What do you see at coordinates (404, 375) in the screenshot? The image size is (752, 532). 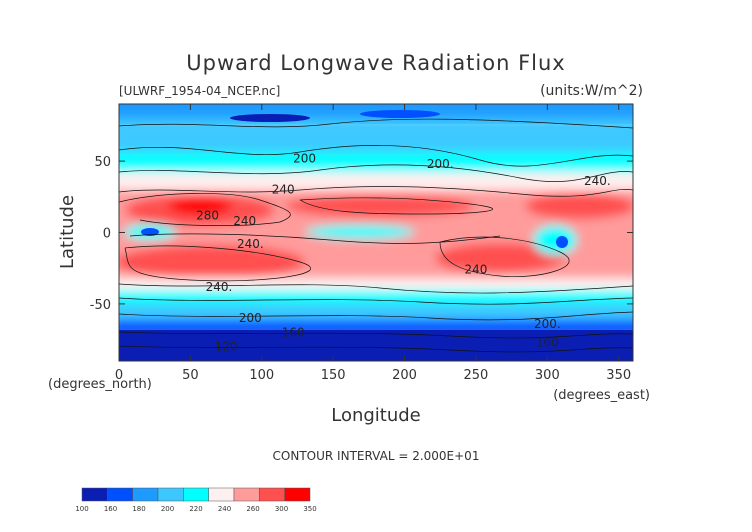 I see `x-tick-label: 200` at bounding box center [404, 375].